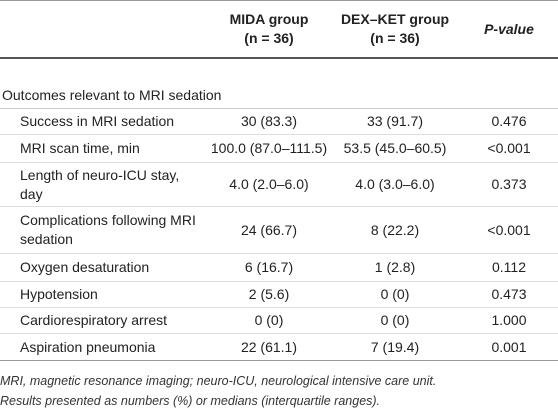 This screenshot has width=558, height=412. I want to click on header-cell: DEX–KET group (n = 36), so click(395, 29).